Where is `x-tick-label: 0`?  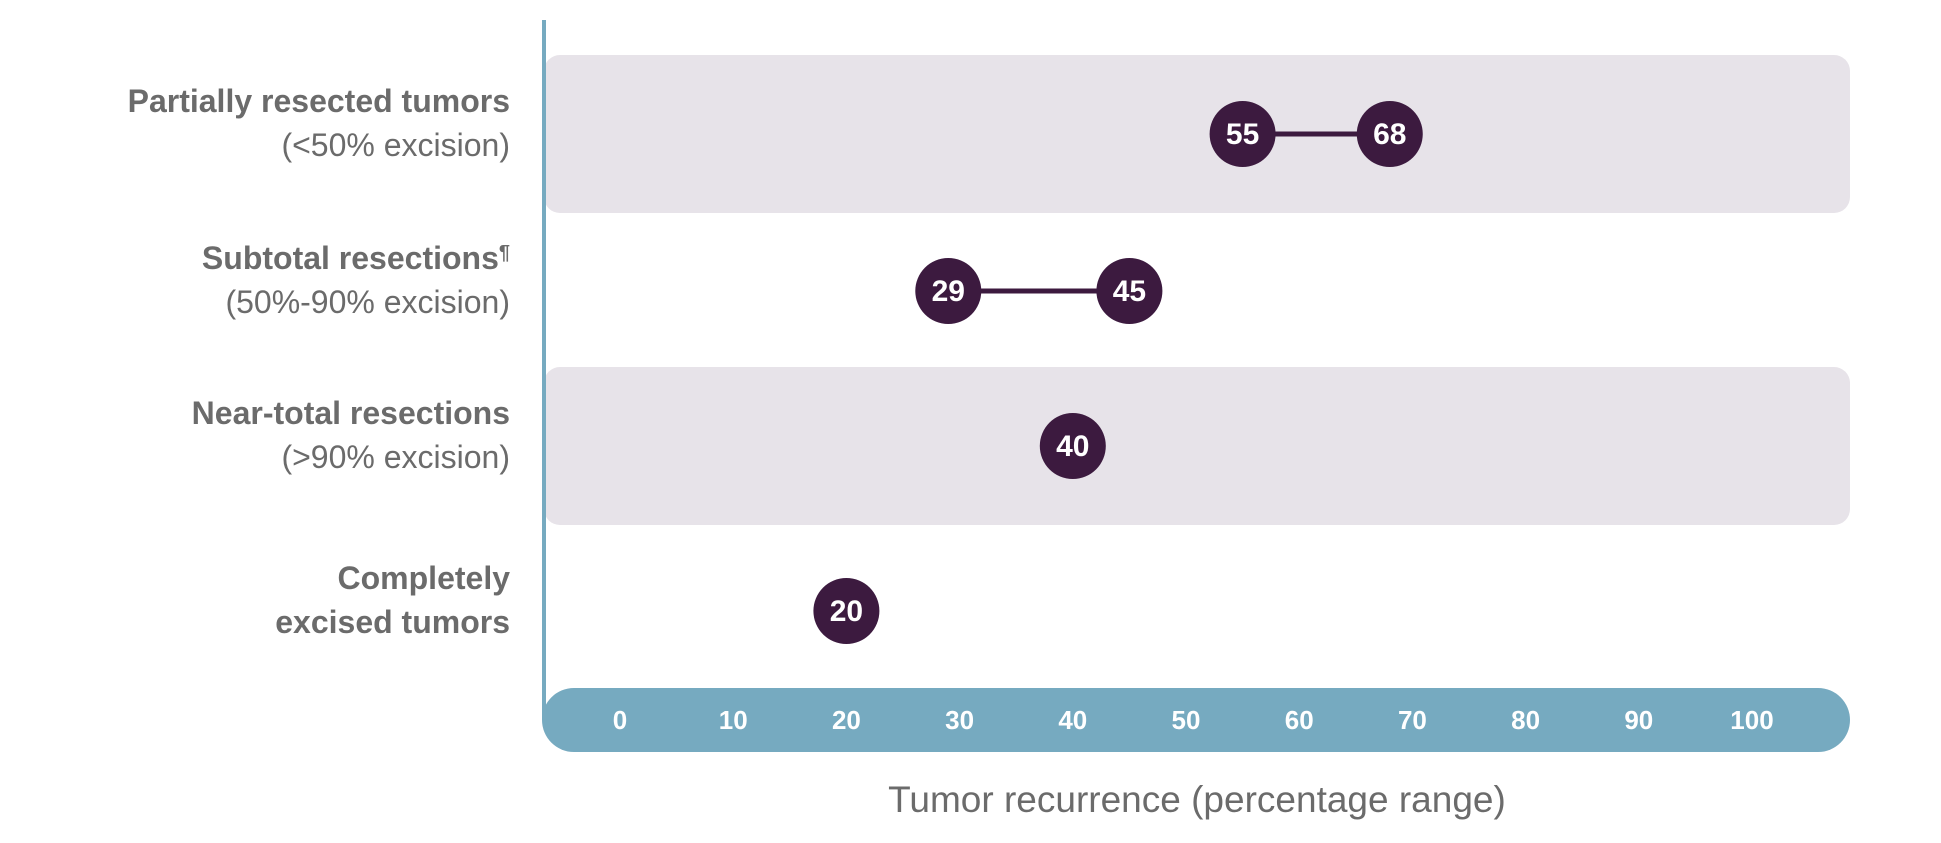 x-tick-label: 0 is located at coordinates (620, 720).